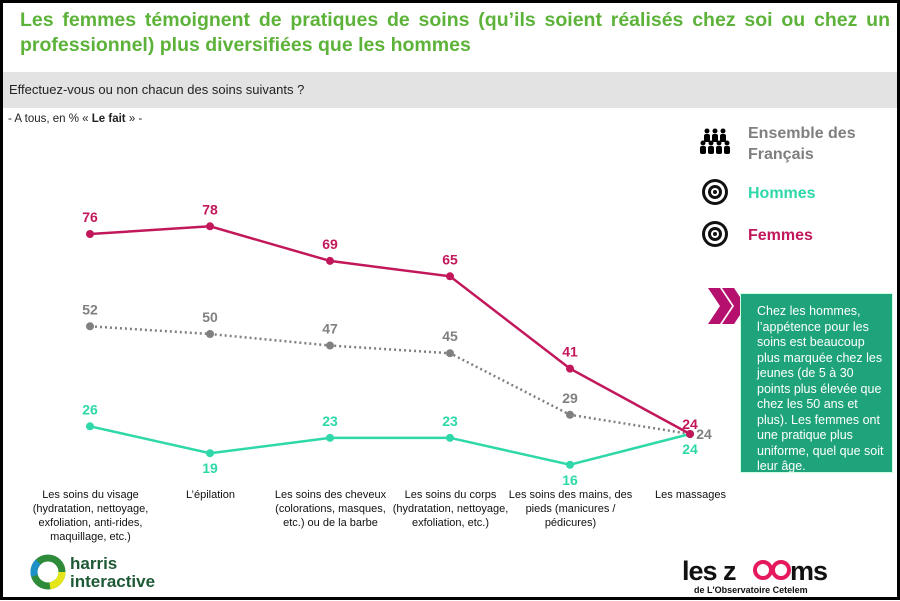 The width and height of the screenshot is (900, 601). Describe the element at coordinates (90, 409) in the screenshot. I see `data-label: 26` at that location.